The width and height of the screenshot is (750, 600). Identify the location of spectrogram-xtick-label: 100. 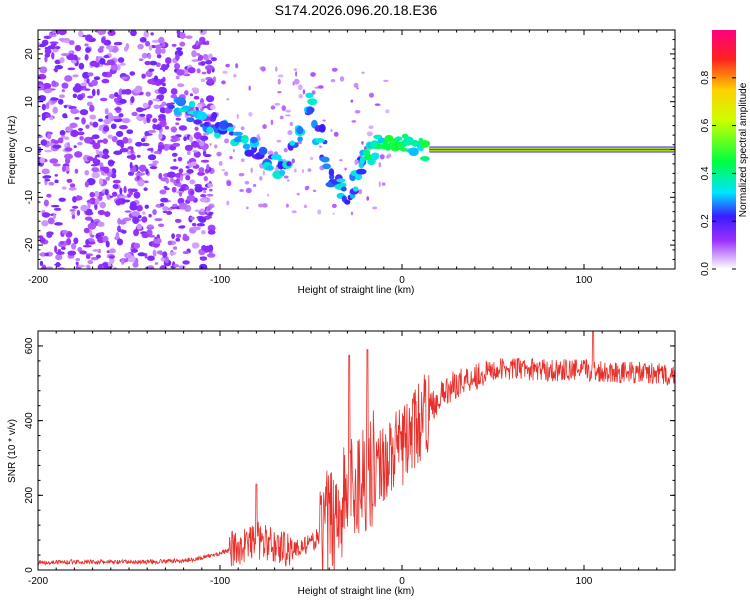
(584, 280).